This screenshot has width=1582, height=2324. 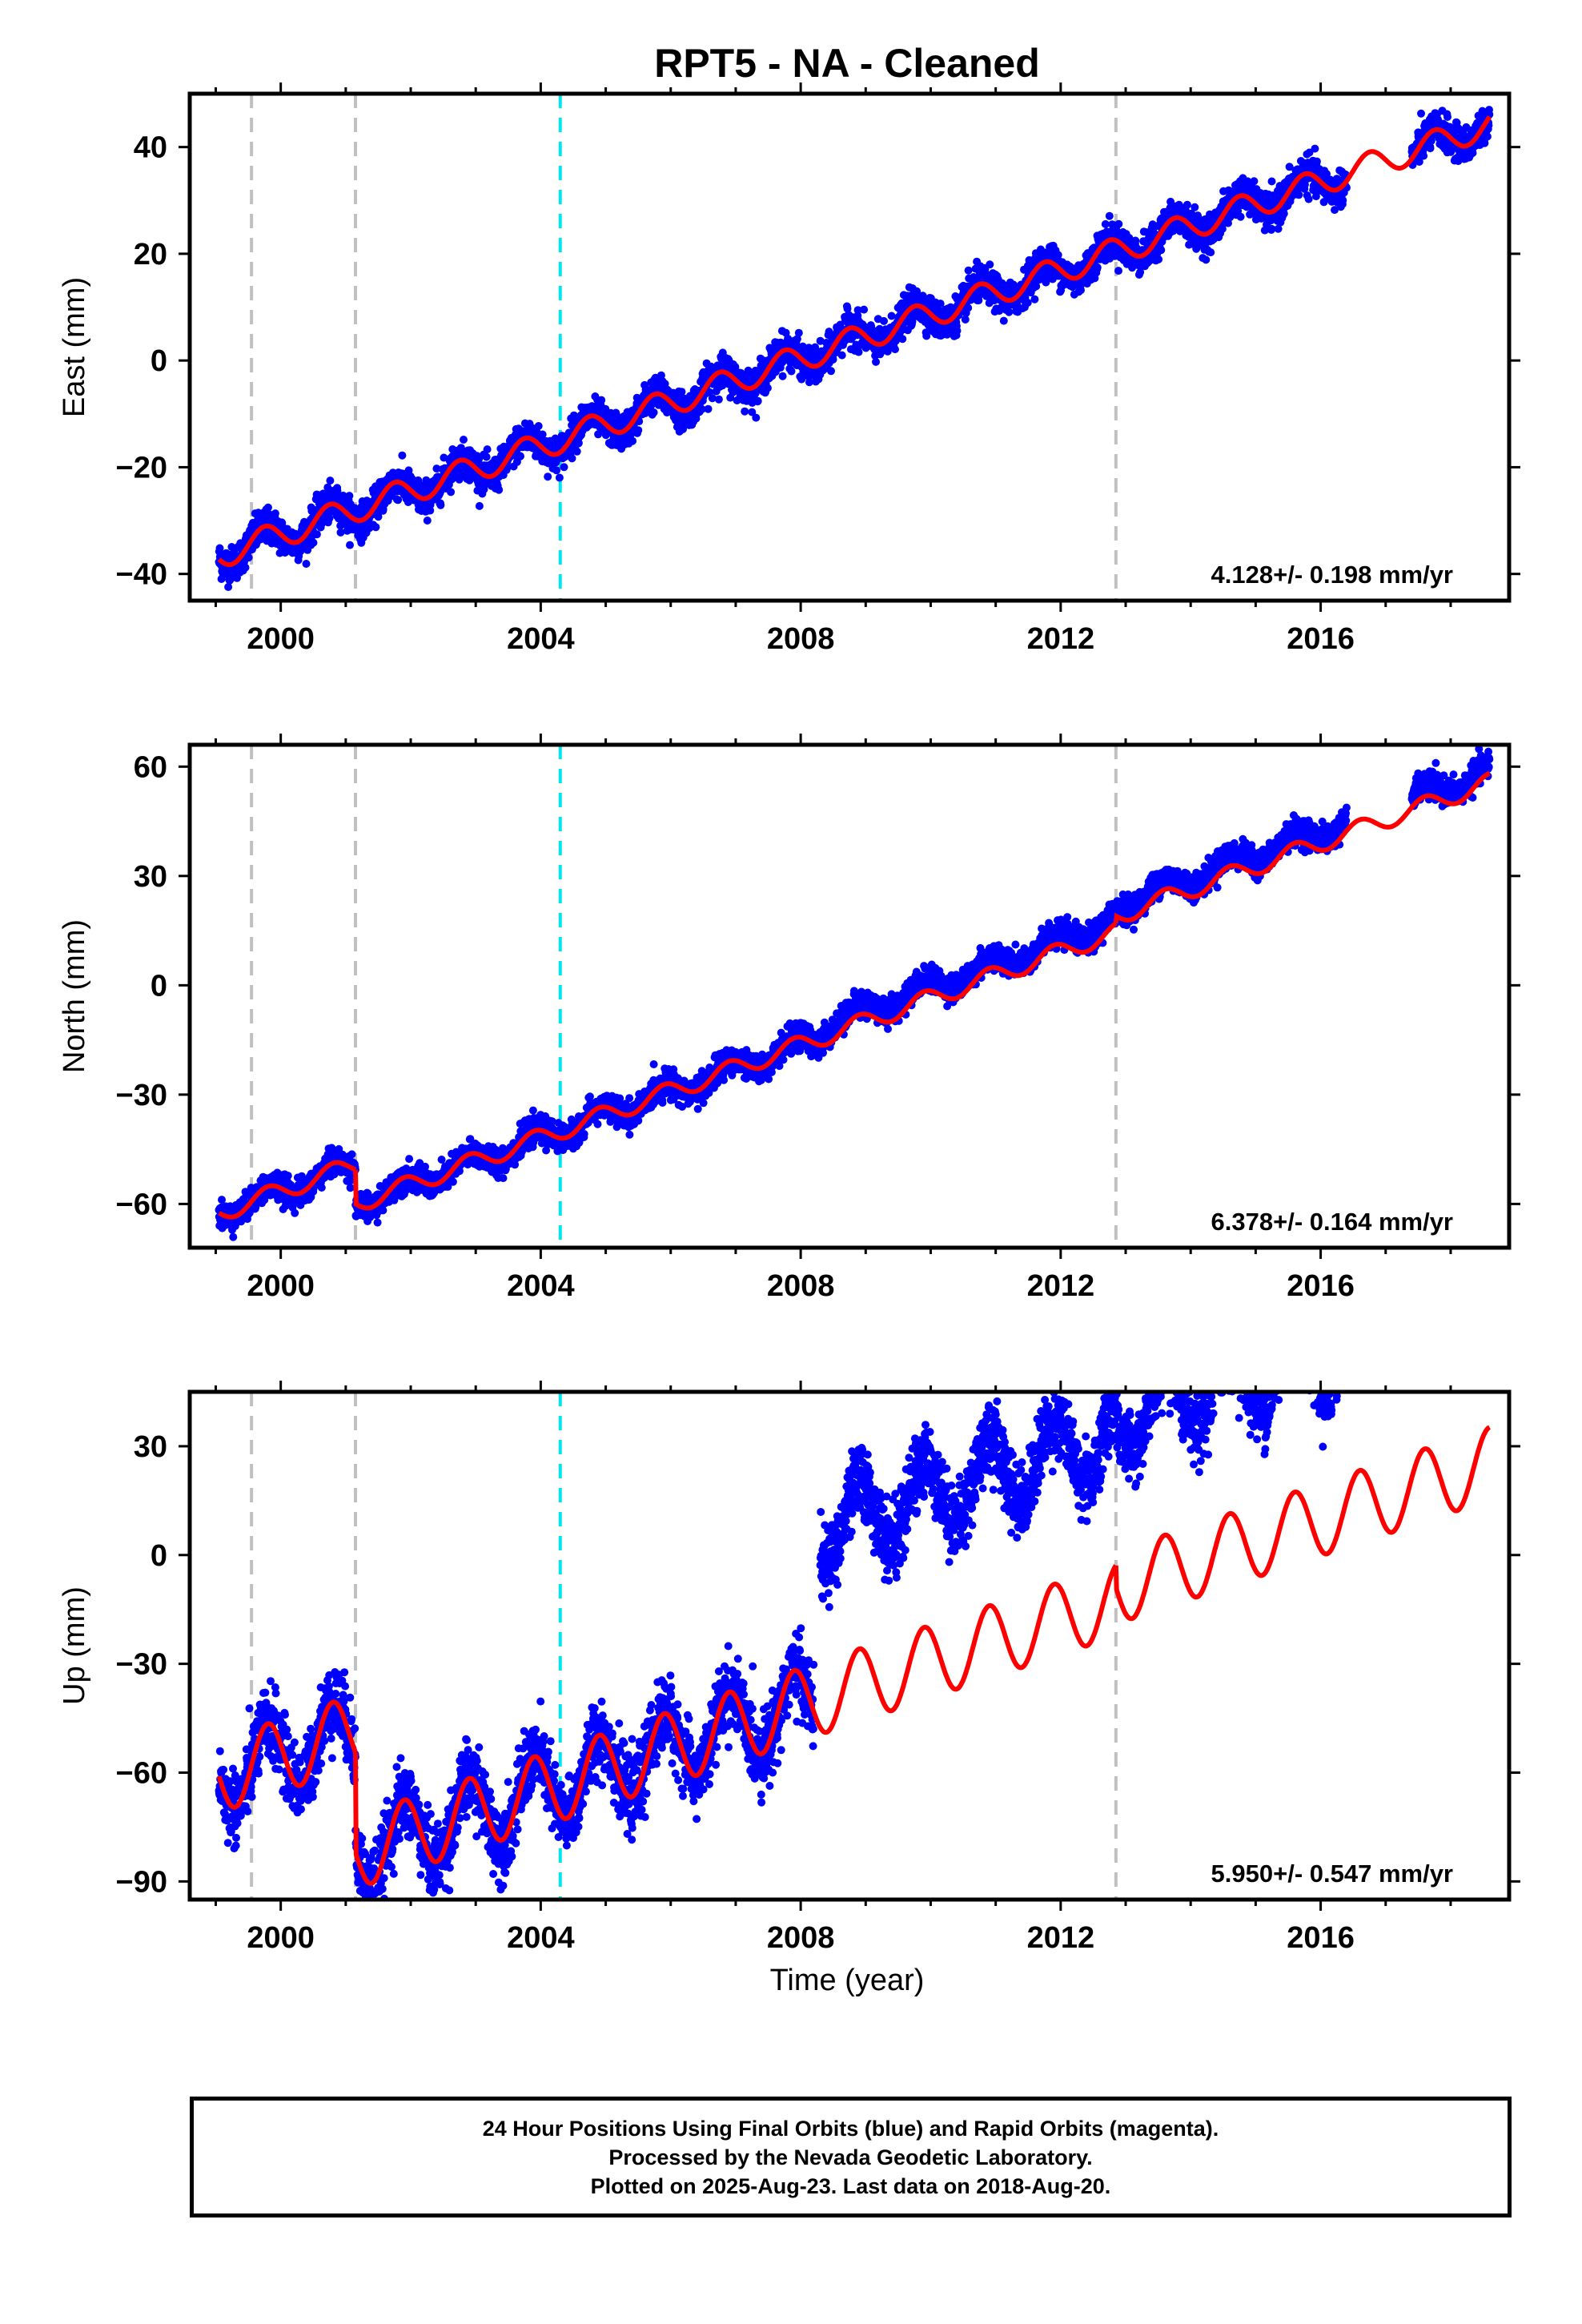 I want to click on x-tick-label: 2008, so click(x=801, y=639).